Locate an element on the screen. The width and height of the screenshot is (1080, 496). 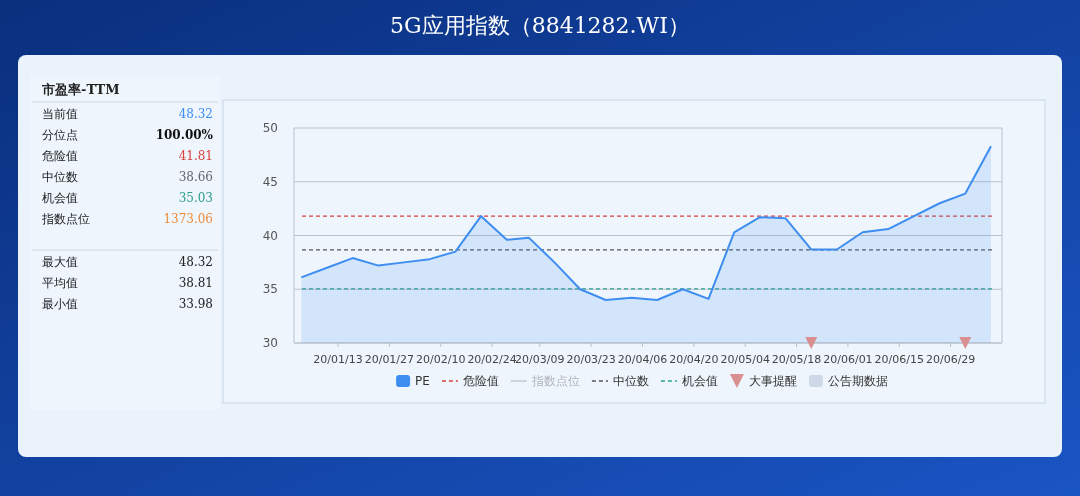
category-label: 当前值 is located at coordinates (60, 114).